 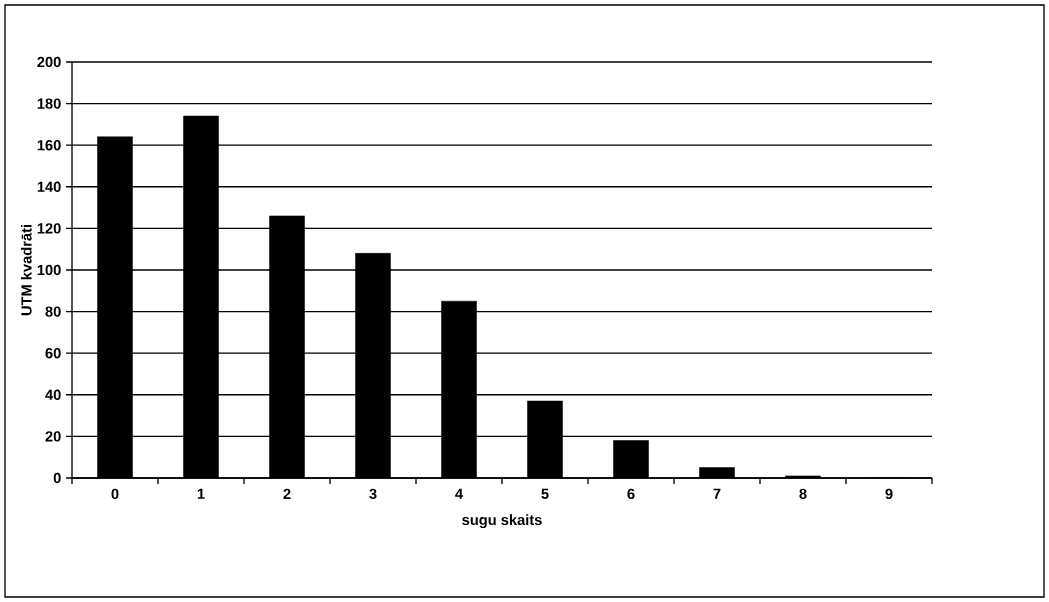 I want to click on x-tick-label: 6, so click(x=631, y=494).